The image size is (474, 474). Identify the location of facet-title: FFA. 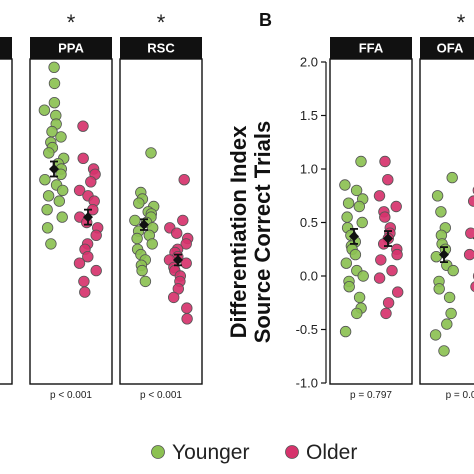
(371, 48).